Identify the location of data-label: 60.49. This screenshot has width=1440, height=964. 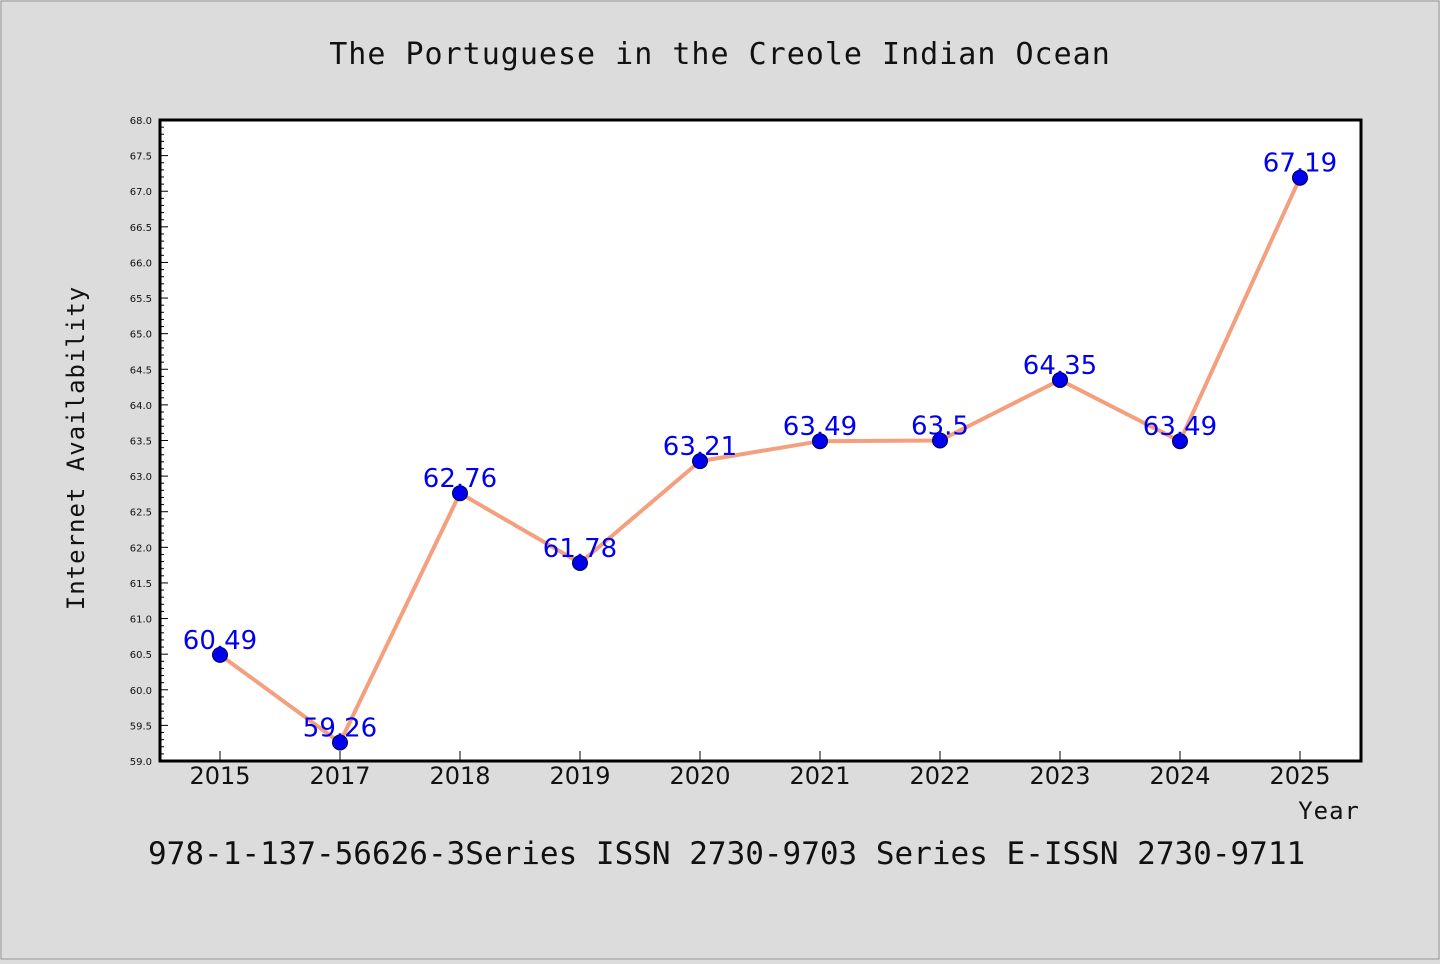
(220, 641).